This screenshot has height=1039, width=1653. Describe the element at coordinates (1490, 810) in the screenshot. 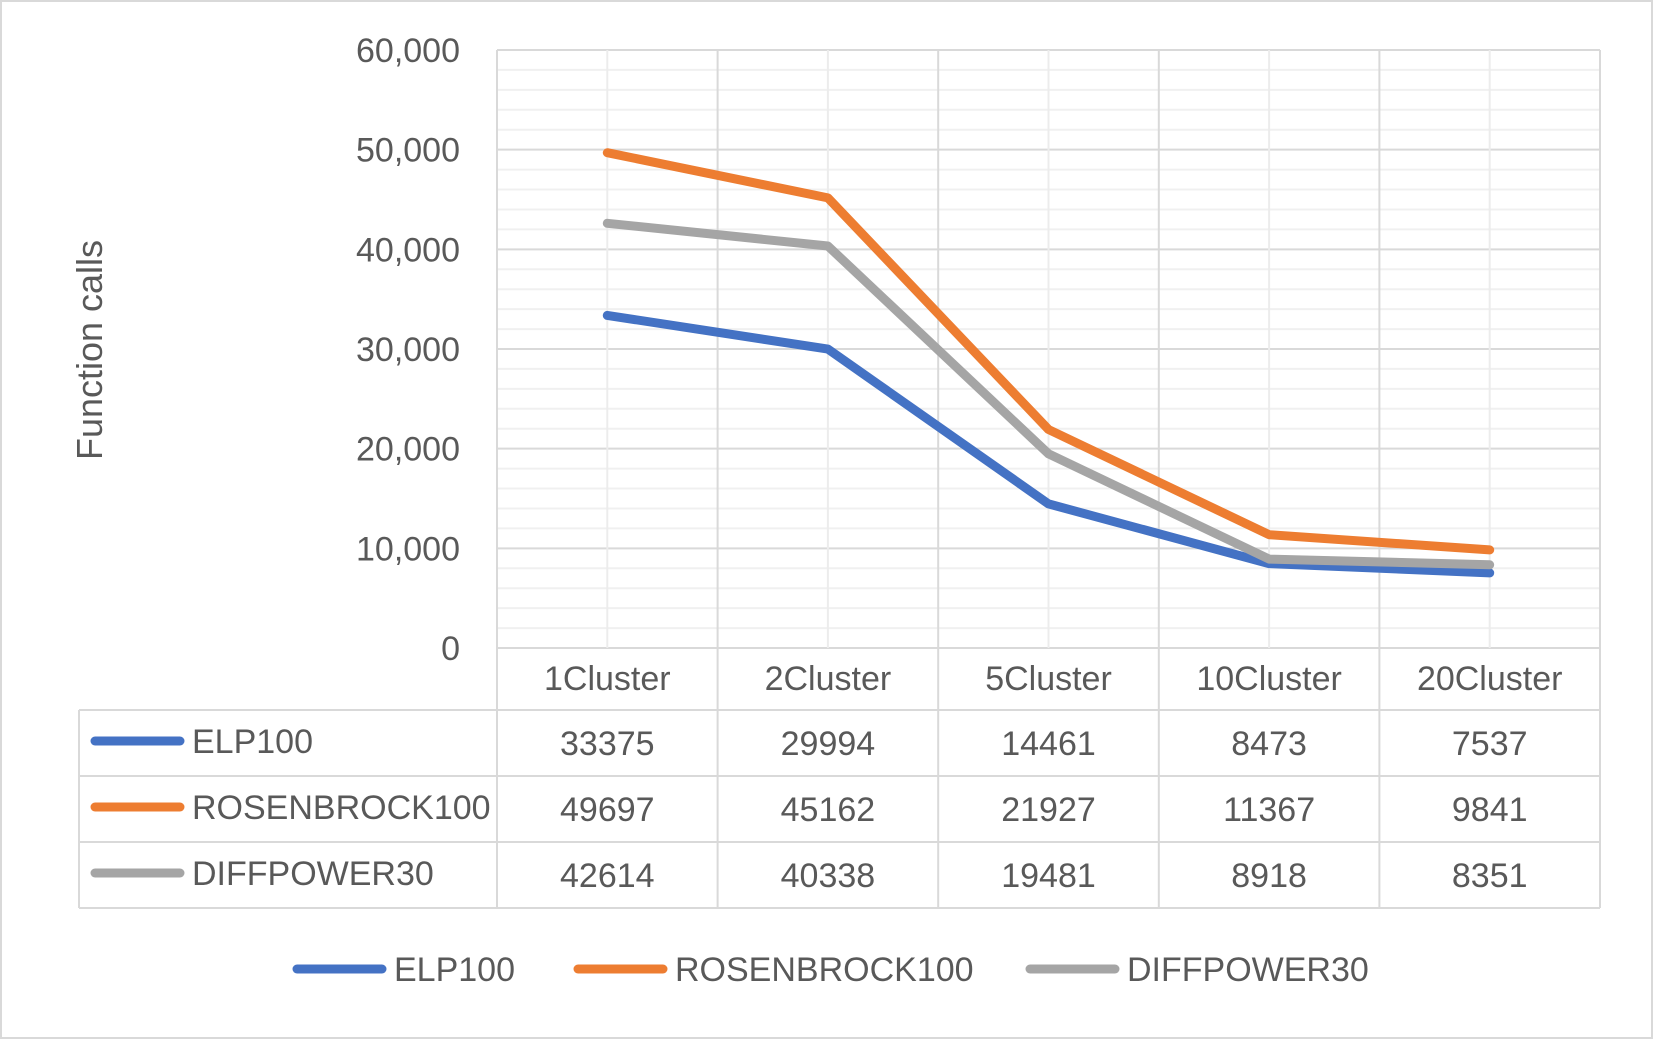

I see `table-value-cell: 9841` at that location.